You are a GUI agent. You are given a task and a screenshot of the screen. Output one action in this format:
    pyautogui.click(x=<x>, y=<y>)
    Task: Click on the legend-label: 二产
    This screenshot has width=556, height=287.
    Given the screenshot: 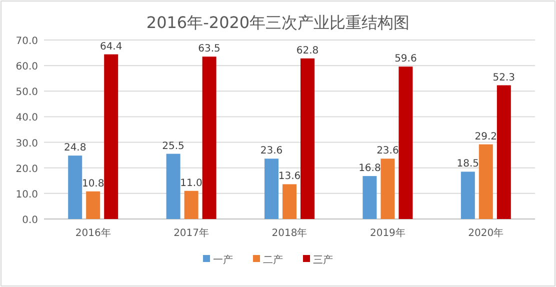 What is the action you would take?
    pyautogui.click(x=273, y=260)
    